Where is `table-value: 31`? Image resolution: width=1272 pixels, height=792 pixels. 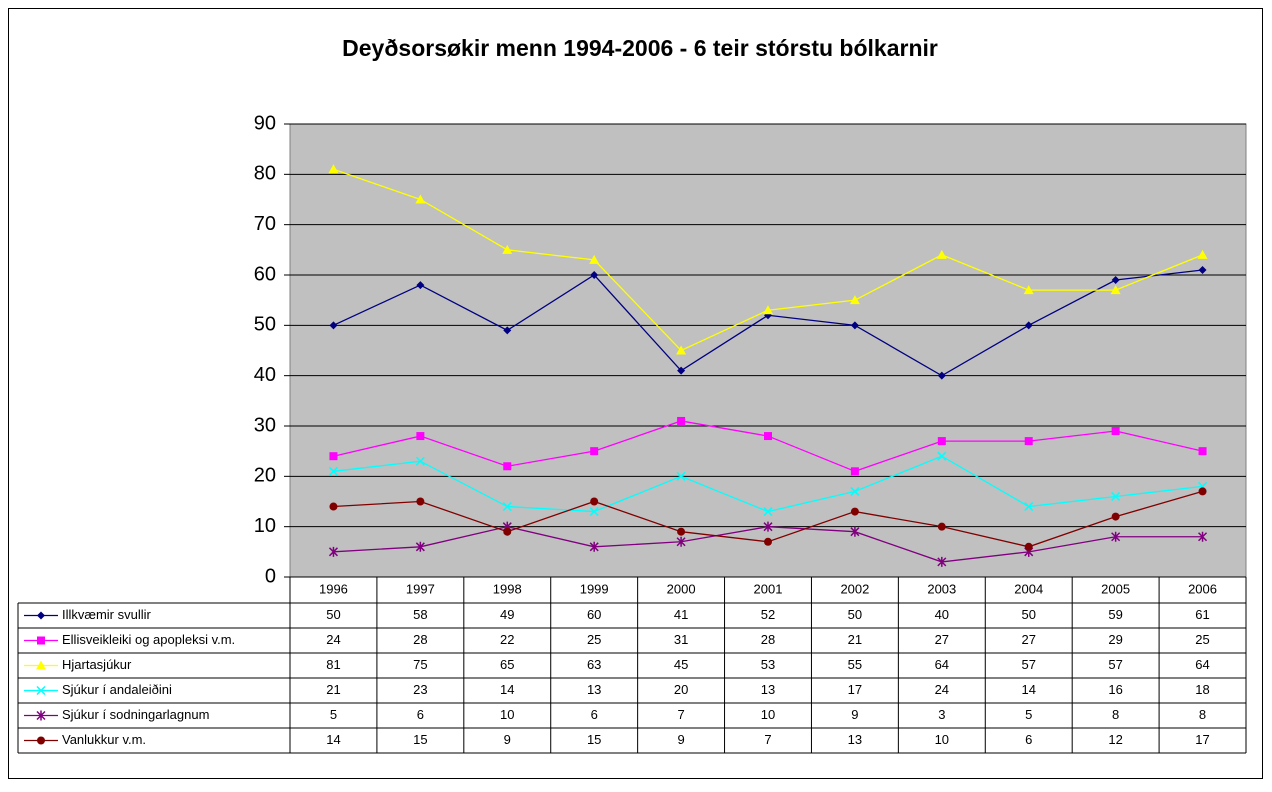 table-value: 31 is located at coordinates (681, 639).